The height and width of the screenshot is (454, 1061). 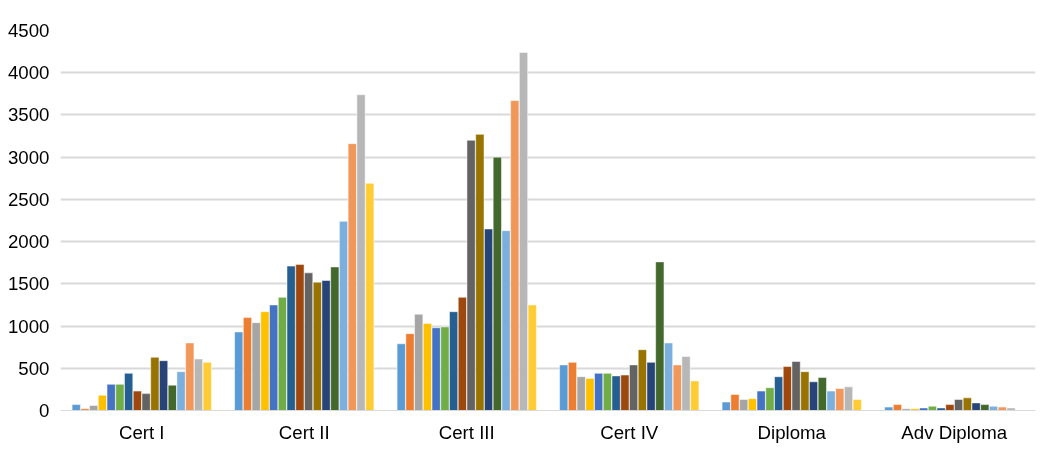 What do you see at coordinates (792, 432) in the screenshot?
I see `x-tick-label: Diploma` at bounding box center [792, 432].